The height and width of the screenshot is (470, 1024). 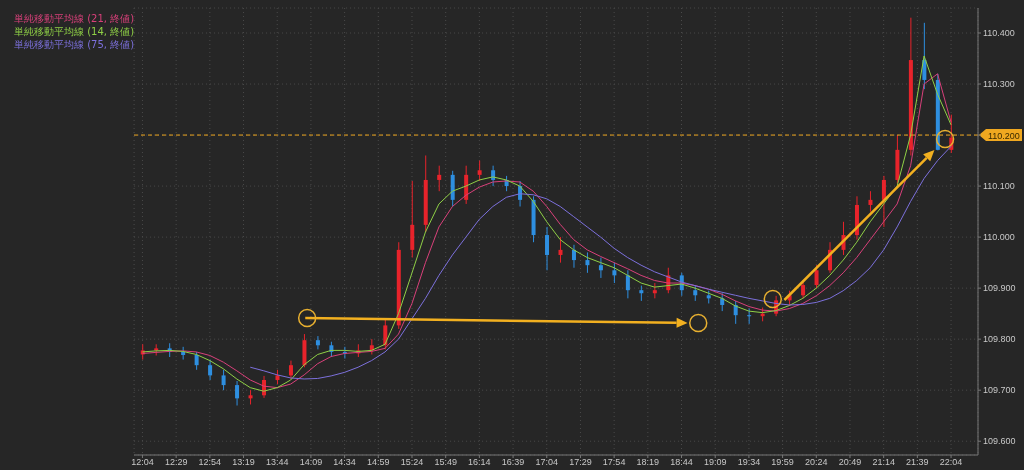 I want to click on text: 単純移動平均線 (14, 終値), so click(x=74, y=31).